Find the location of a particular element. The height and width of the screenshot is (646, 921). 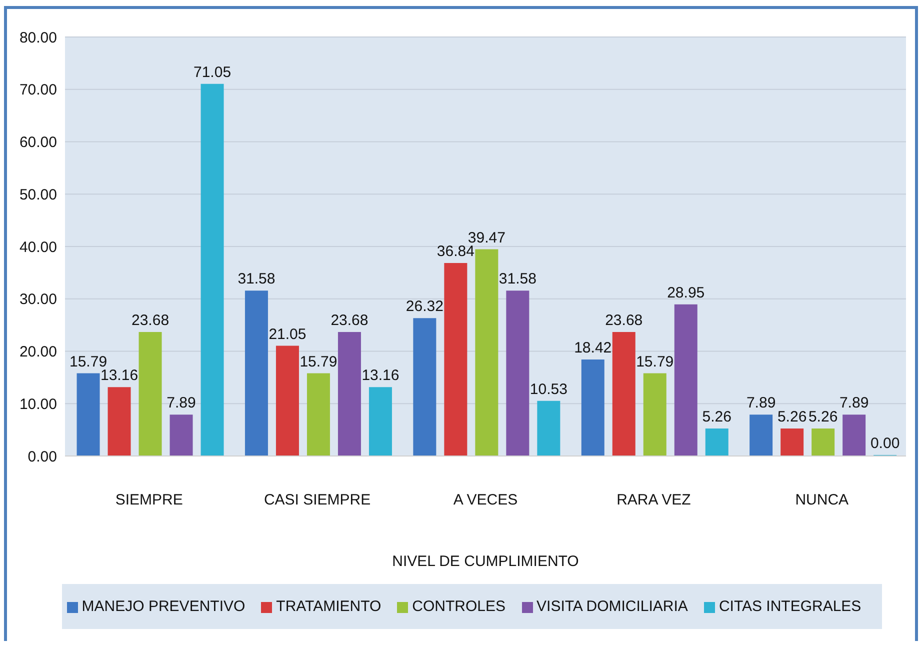

y-tick-label: 20.00 is located at coordinates (38, 352).